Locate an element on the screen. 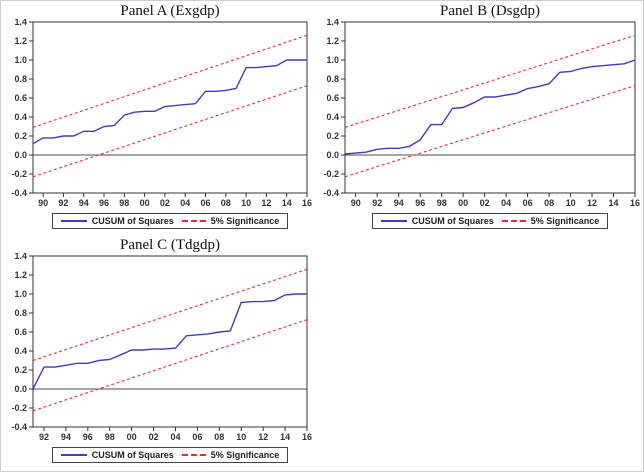 Image resolution: width=644 pixels, height=472 pixels. panel-c-title: Panel C (Tdgdp) is located at coordinates (170, 245).